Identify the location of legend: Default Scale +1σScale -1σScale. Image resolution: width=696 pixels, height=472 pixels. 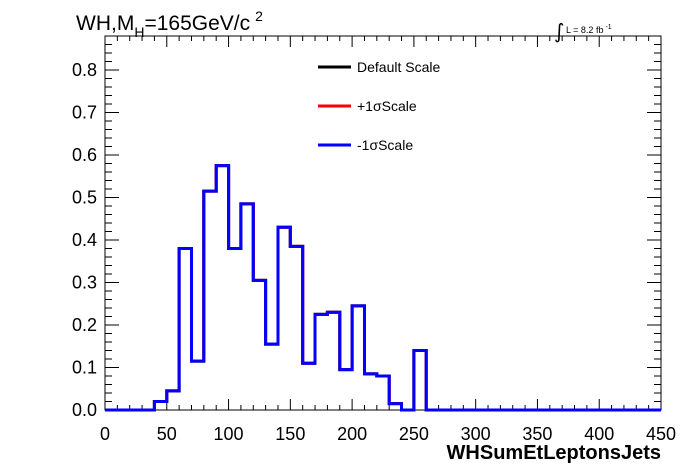
(379, 106).